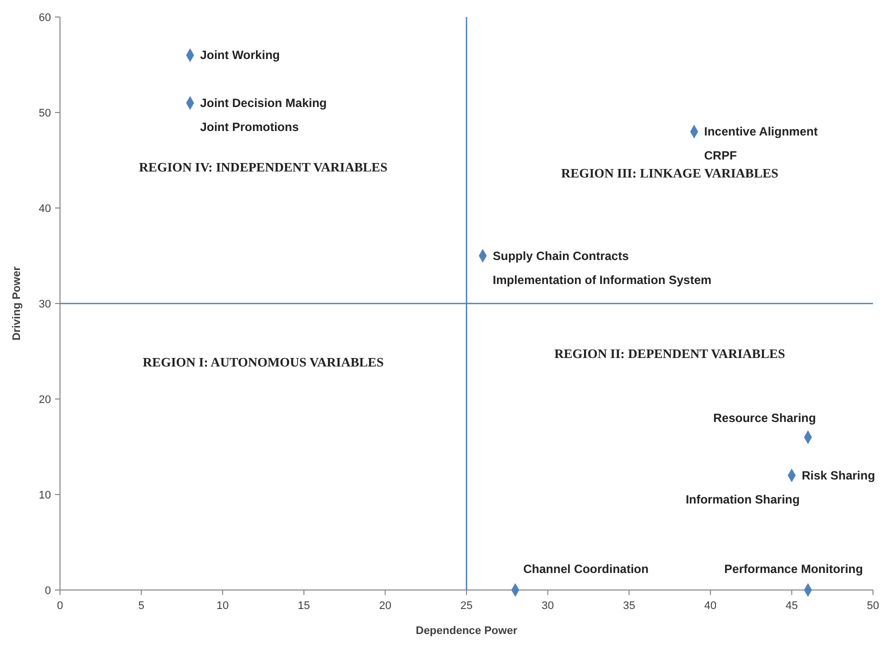 The height and width of the screenshot is (645, 891). Describe the element at coordinates (669, 172) in the screenshot. I see `annotation: REGION III: LINKAGE VARIABLES` at that location.